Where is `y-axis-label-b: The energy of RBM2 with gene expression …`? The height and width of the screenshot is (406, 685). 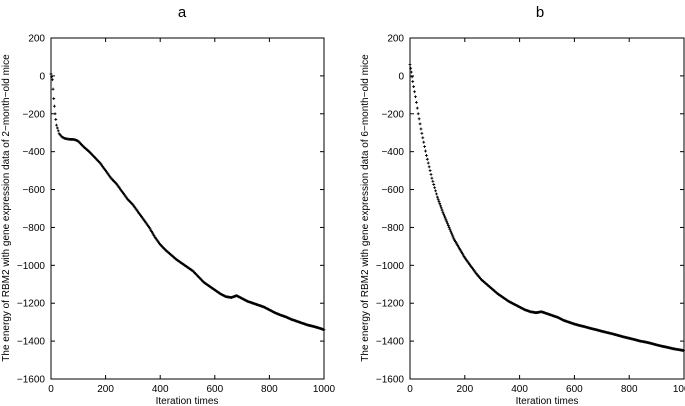 y-axis-label-b: The energy of RBM2 with gene expression … is located at coordinates (365, 208).